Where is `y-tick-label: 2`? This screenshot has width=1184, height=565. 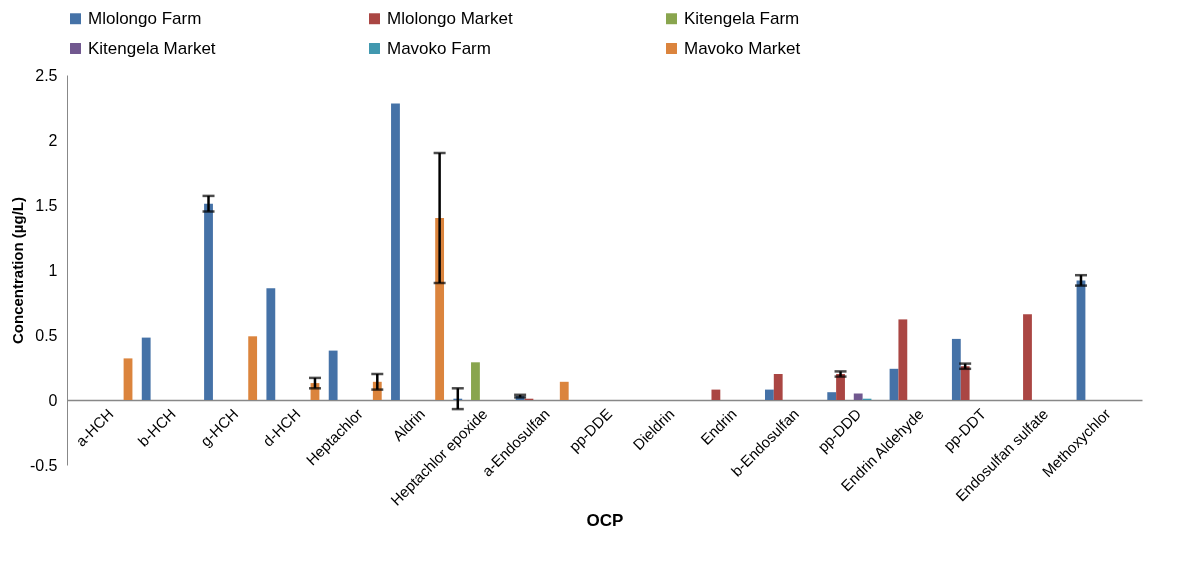 y-tick-label: 2 is located at coordinates (53, 140).